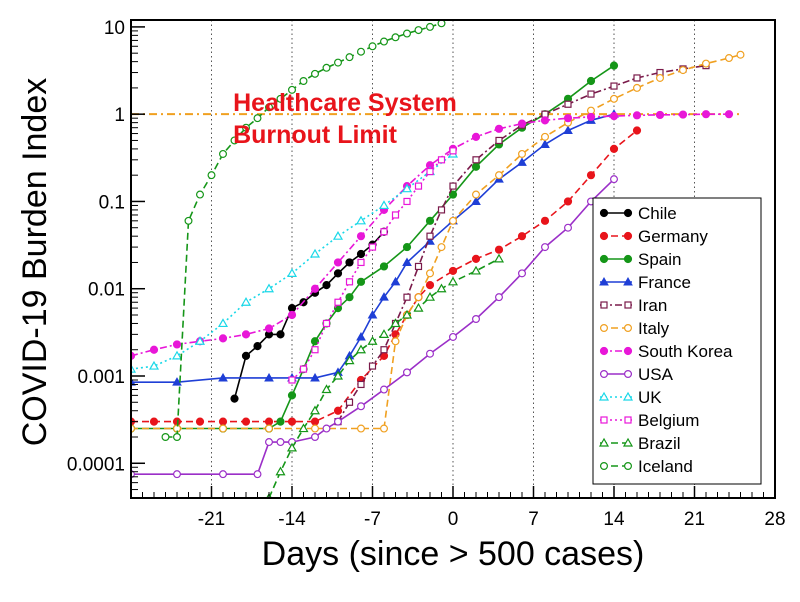  I want to click on y-tick-label: 0.0001, so click(96, 464).